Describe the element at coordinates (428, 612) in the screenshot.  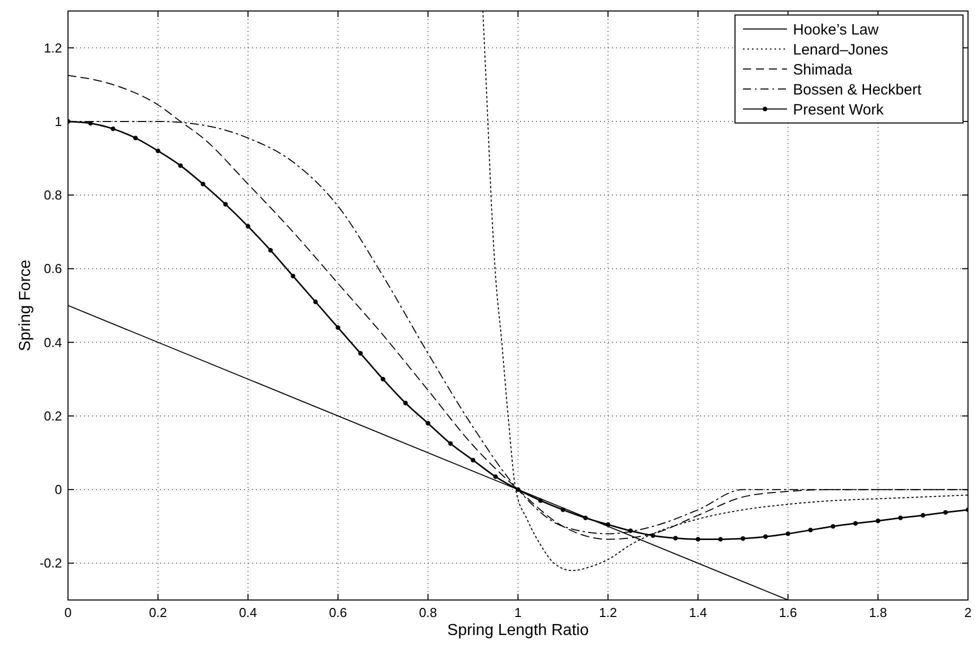
I see `x-tick-label: 0.8` at that location.